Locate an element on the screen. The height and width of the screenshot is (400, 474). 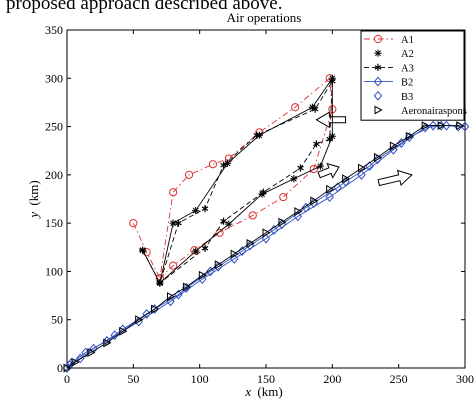
y-axis-unit: (km) is located at coordinates (33, 192).